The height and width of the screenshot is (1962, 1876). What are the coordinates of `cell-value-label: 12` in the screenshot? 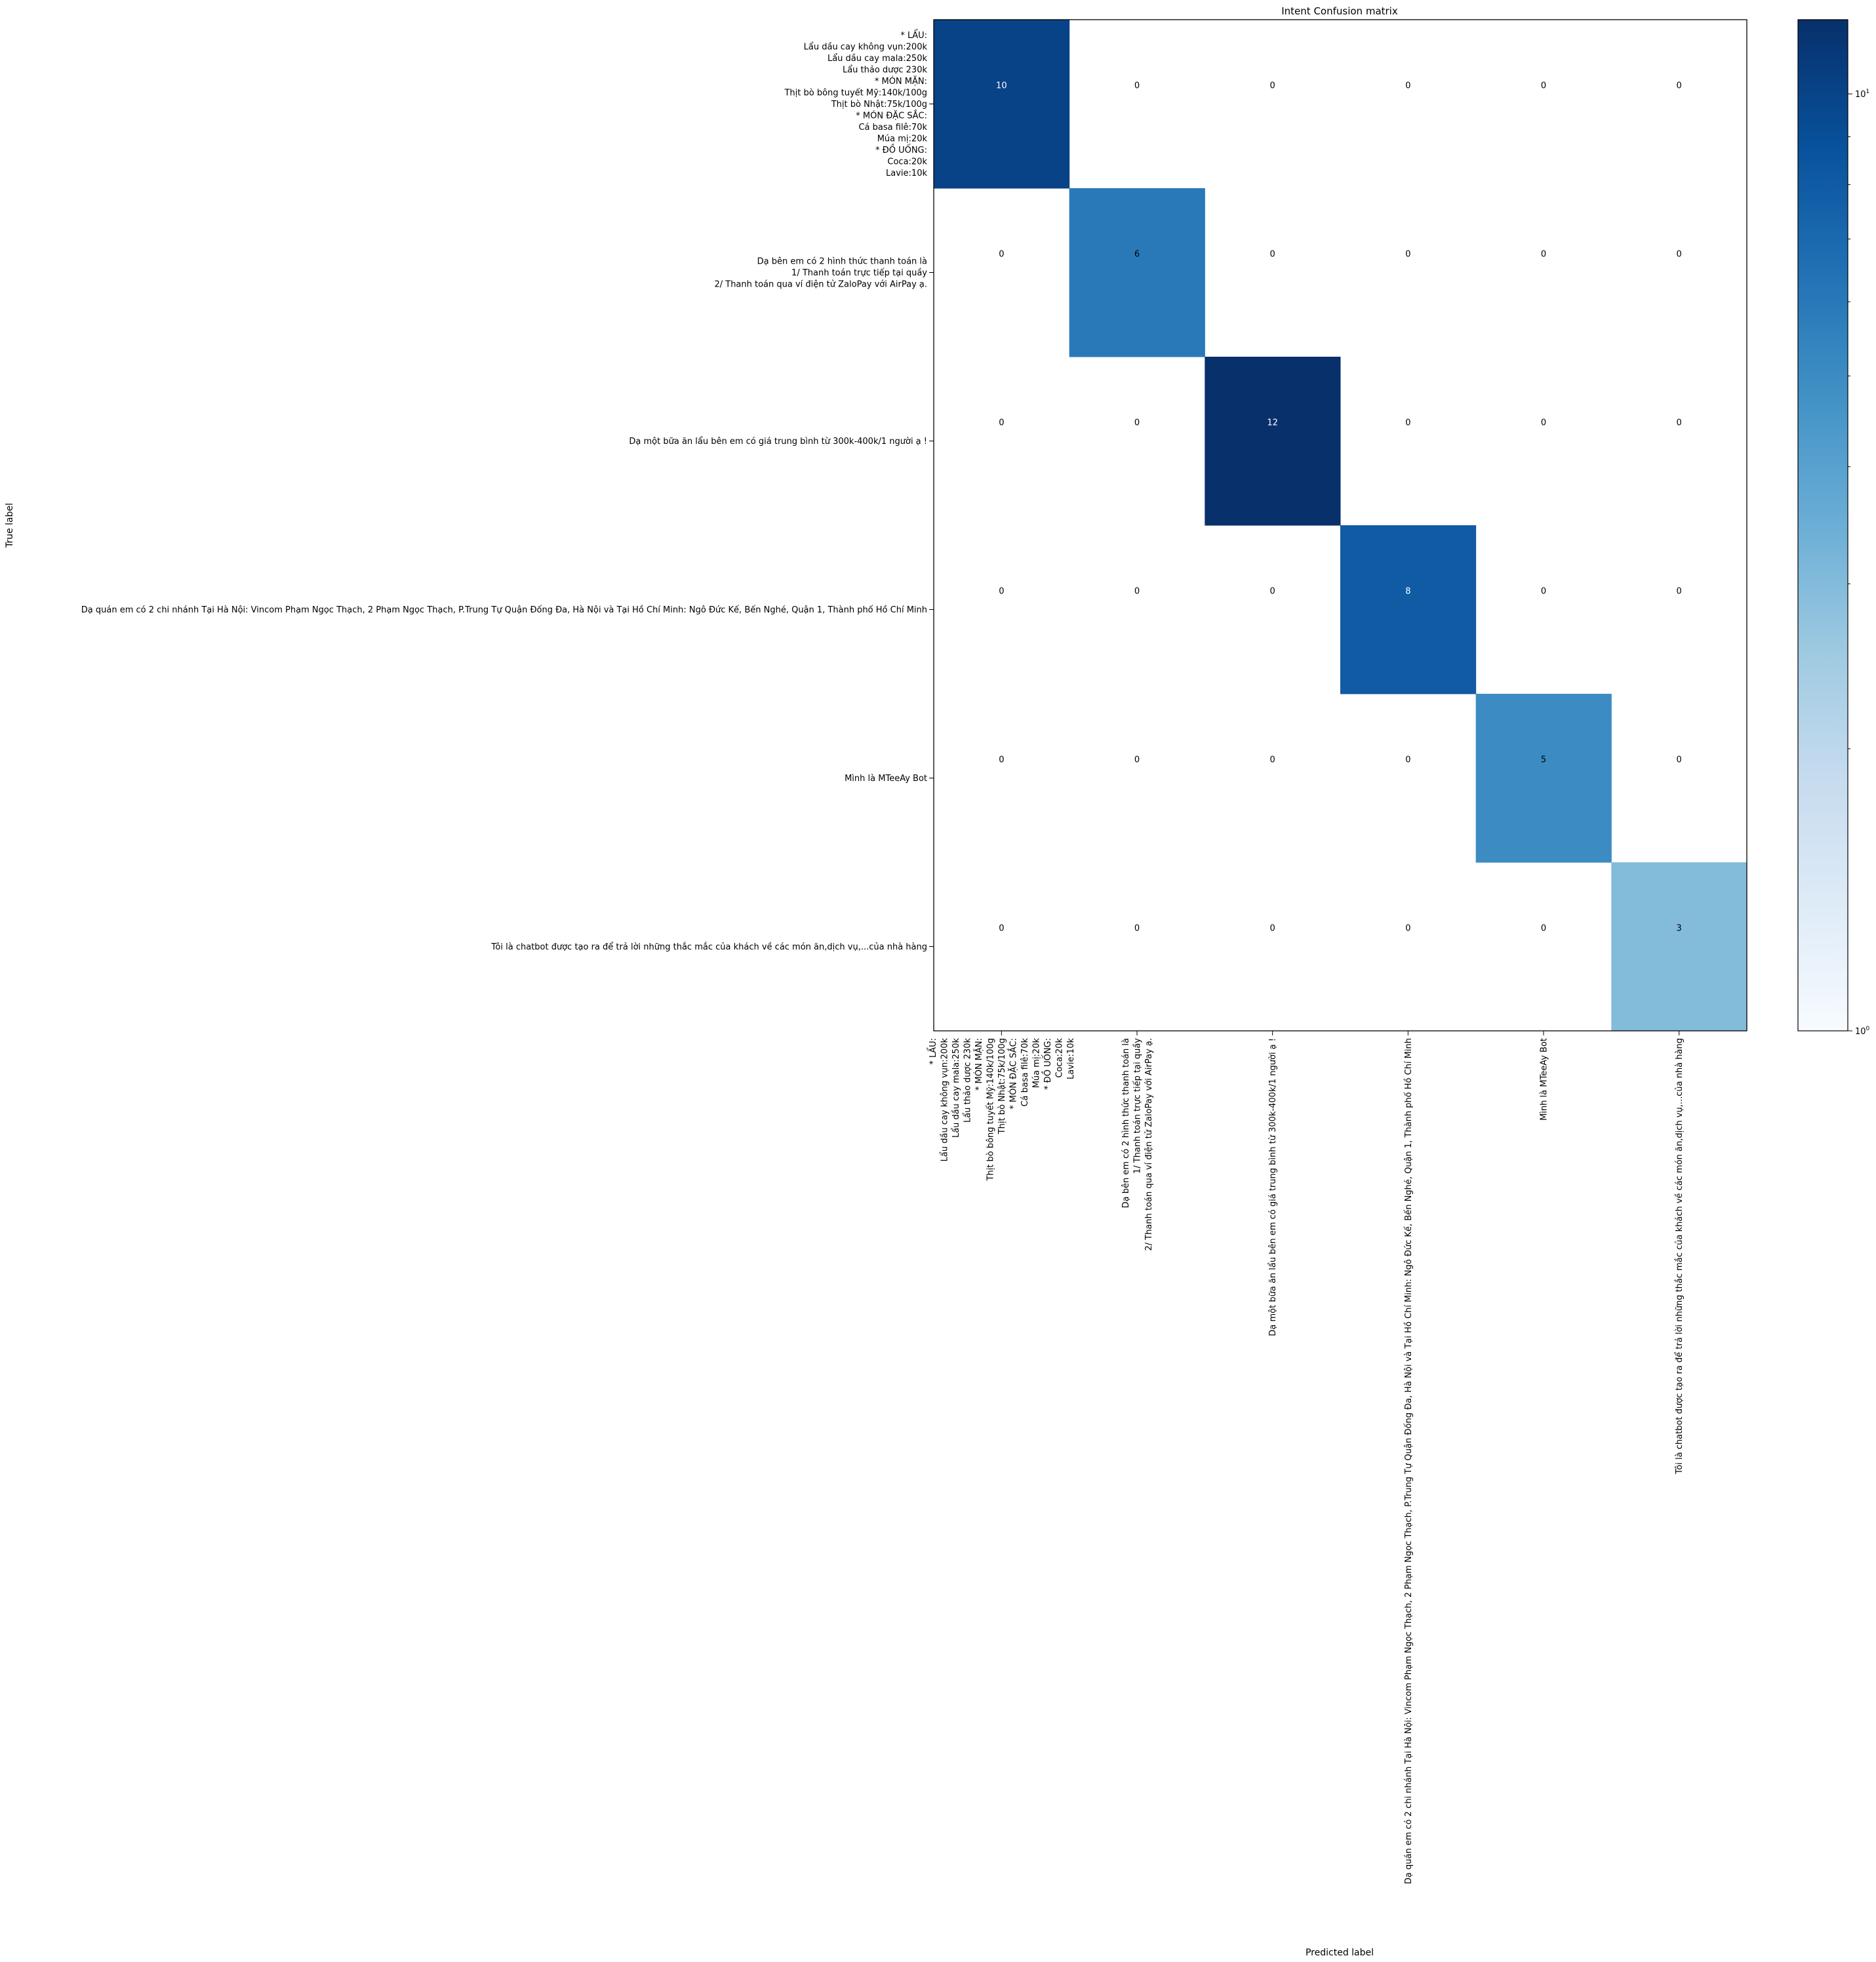 It's located at (1272, 423).